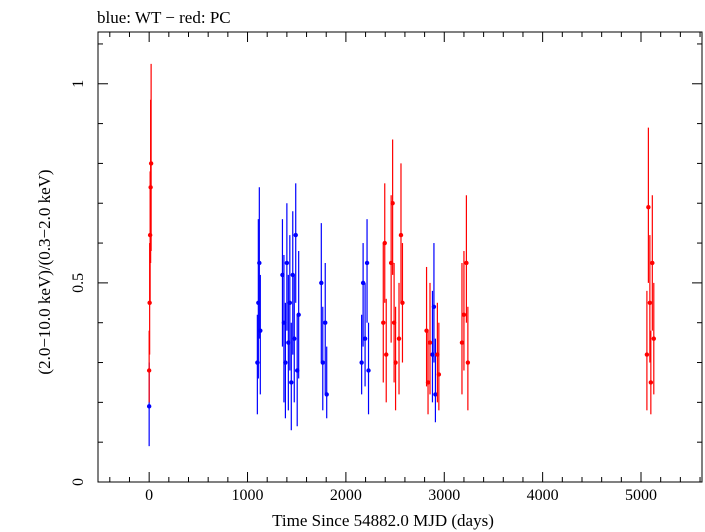  I want to click on x-tick-label: 5000, so click(641, 495).